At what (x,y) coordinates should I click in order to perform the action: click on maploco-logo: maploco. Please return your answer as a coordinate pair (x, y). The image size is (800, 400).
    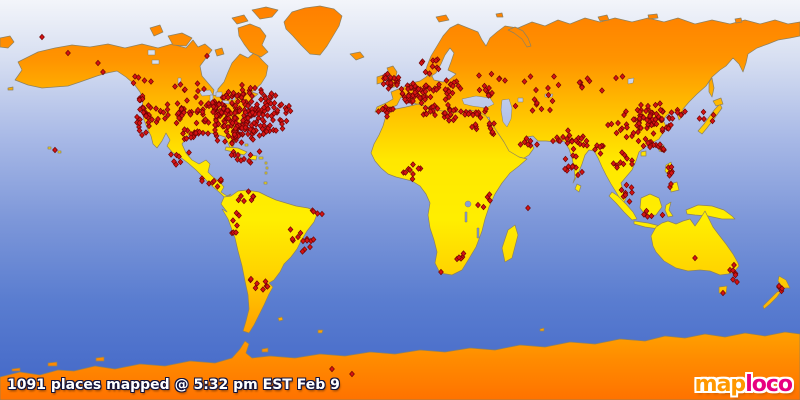
    Looking at the image, I should click on (743, 384).